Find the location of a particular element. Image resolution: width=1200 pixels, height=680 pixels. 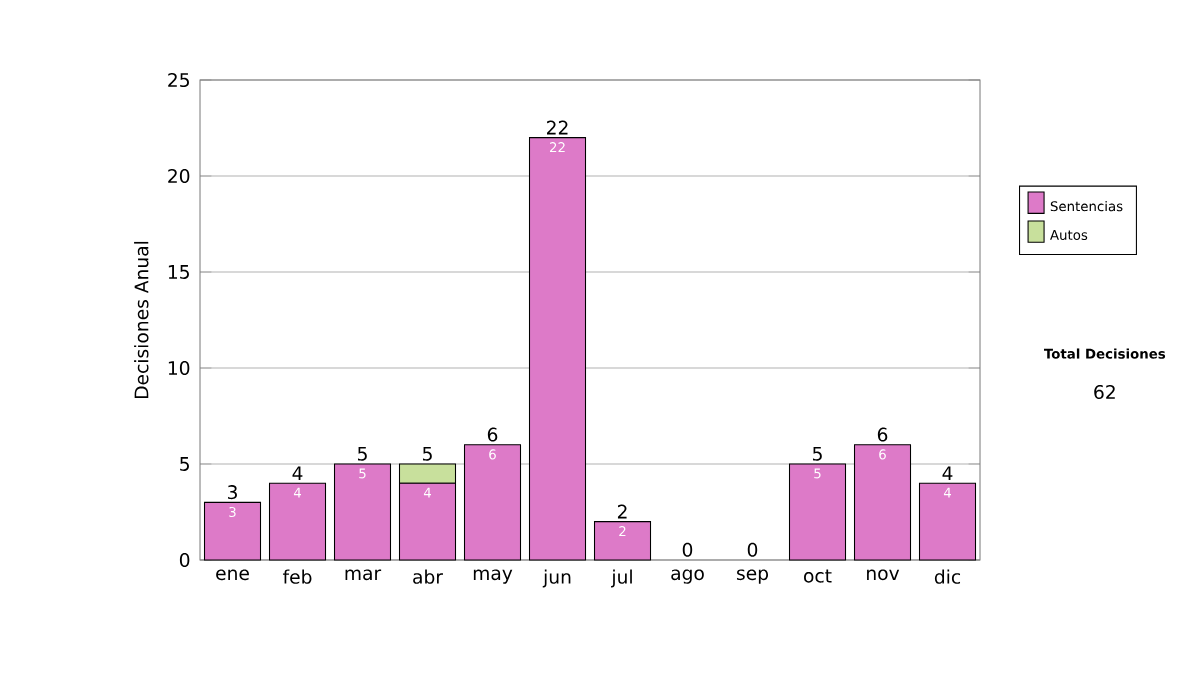

total-label: 22 is located at coordinates (557, 127).